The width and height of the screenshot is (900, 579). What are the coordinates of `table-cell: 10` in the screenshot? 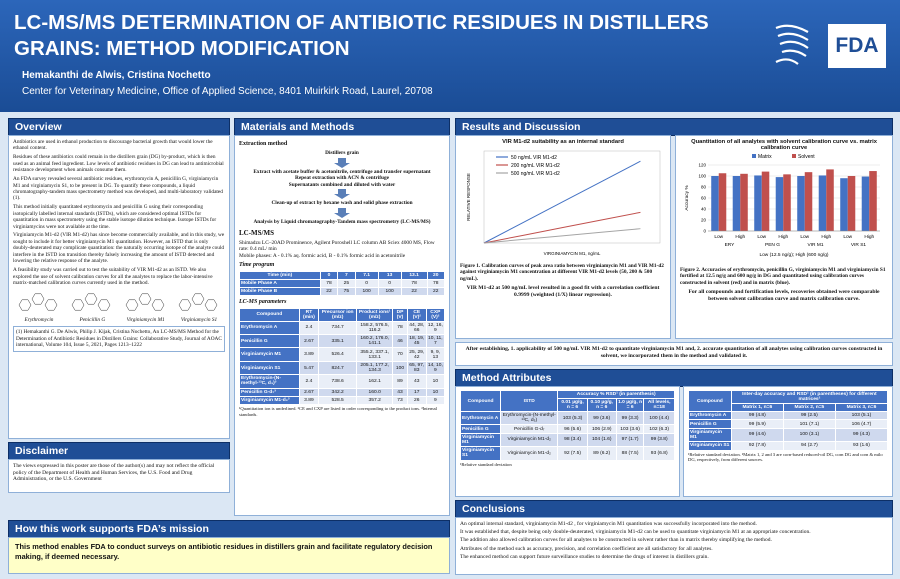 It's located at (435, 392).